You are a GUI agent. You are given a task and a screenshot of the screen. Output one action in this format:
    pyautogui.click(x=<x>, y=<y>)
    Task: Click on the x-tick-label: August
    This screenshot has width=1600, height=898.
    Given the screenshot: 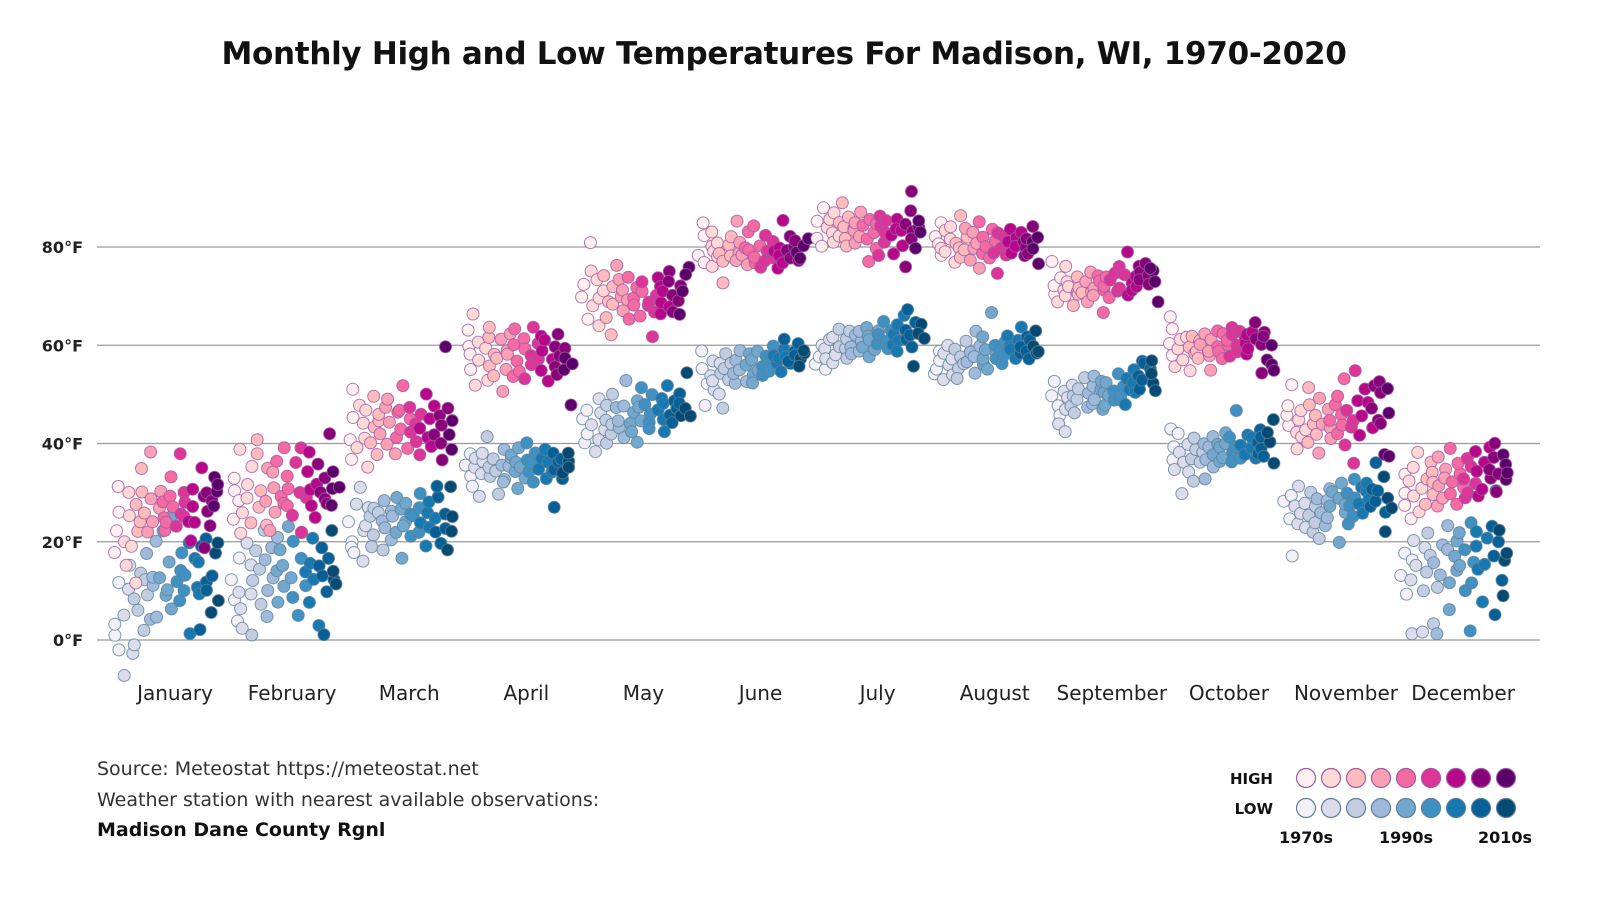 What is the action you would take?
    pyautogui.click(x=995, y=693)
    